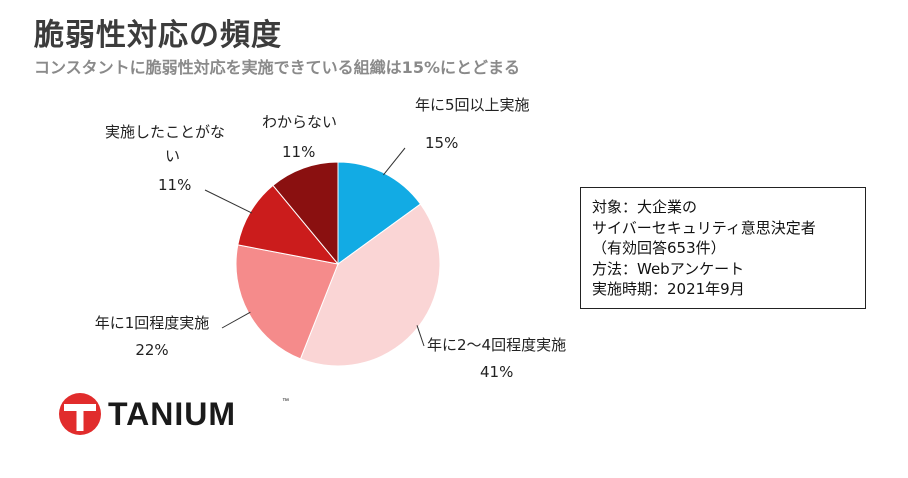 The width and height of the screenshot is (908, 478). I want to click on slice-label-5: わからない, so click(299, 122).